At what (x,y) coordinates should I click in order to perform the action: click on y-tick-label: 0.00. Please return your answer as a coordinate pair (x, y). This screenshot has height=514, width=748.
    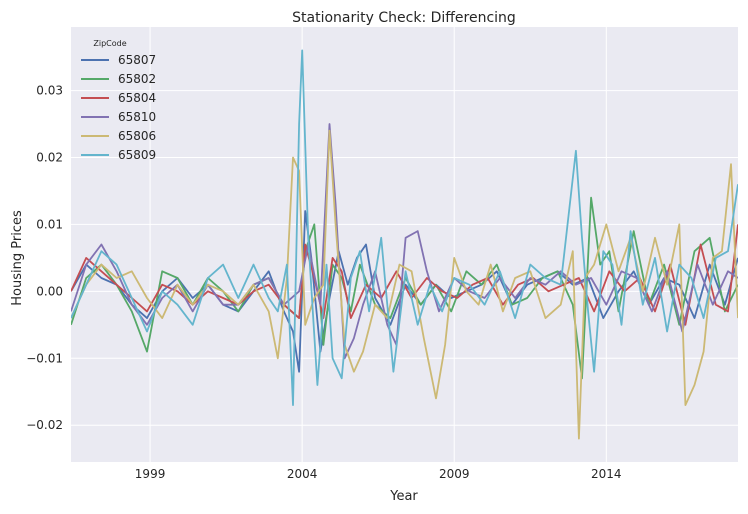
    Looking at the image, I should click on (49, 291).